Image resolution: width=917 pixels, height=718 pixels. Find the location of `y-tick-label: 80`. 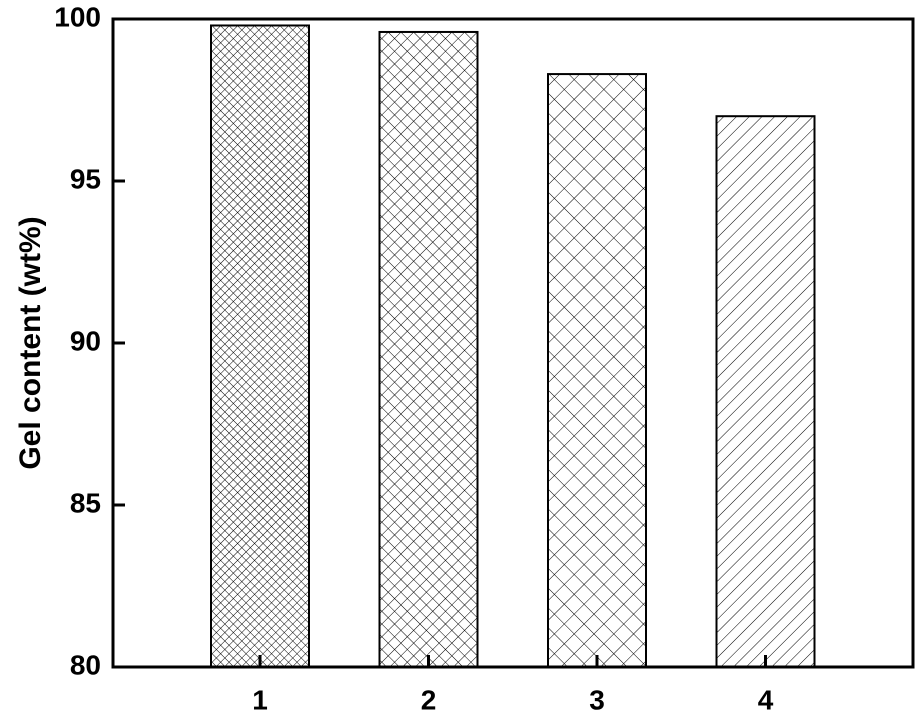

y-tick-label: 80 is located at coordinates (85, 664).